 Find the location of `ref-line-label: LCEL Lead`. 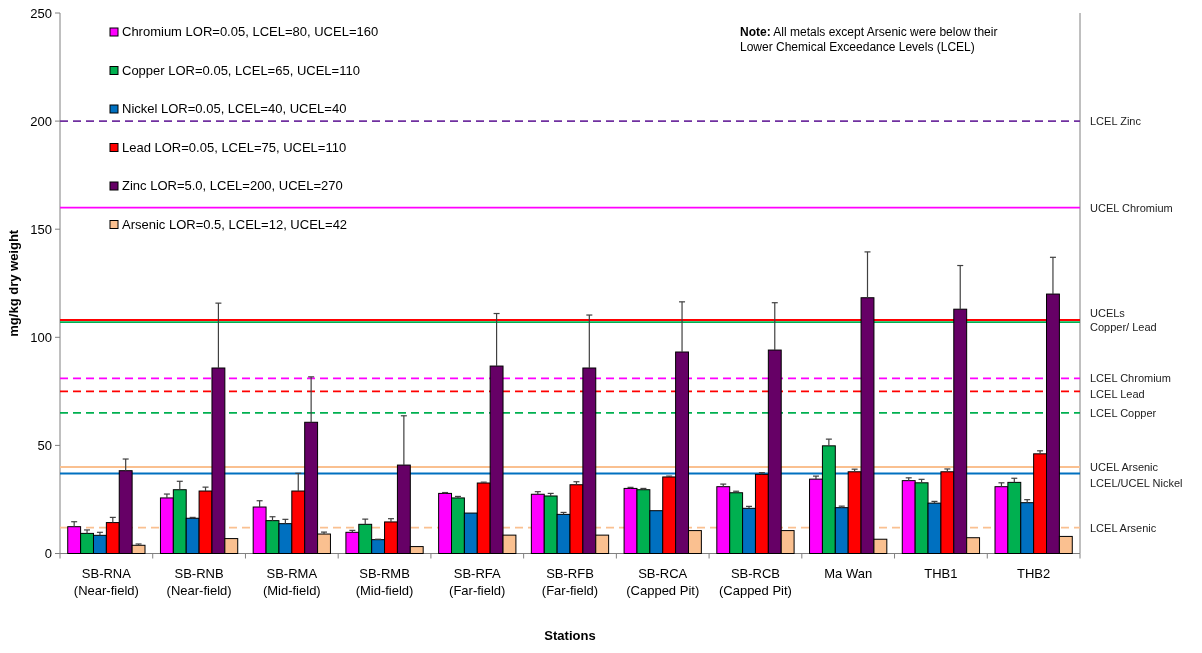

ref-line-label: LCEL Lead is located at coordinates (1117, 394).